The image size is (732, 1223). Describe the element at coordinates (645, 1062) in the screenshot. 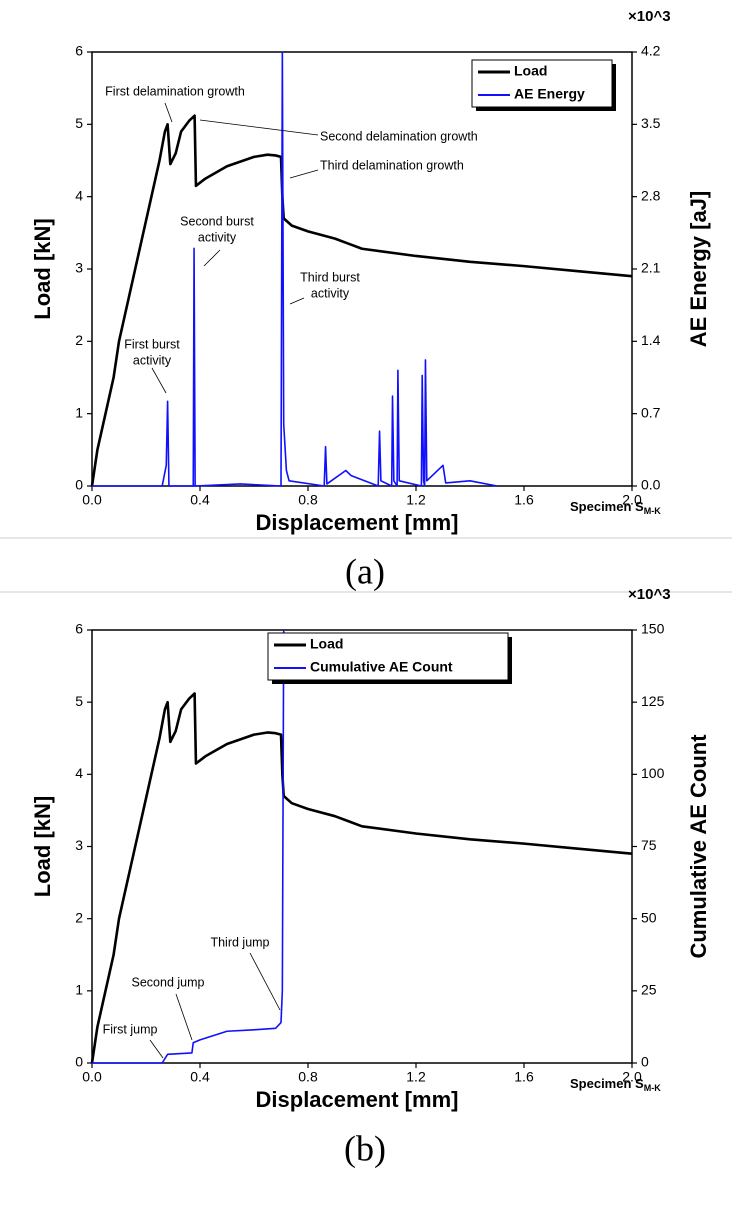

I see `y2-tick-label: 0` at that location.